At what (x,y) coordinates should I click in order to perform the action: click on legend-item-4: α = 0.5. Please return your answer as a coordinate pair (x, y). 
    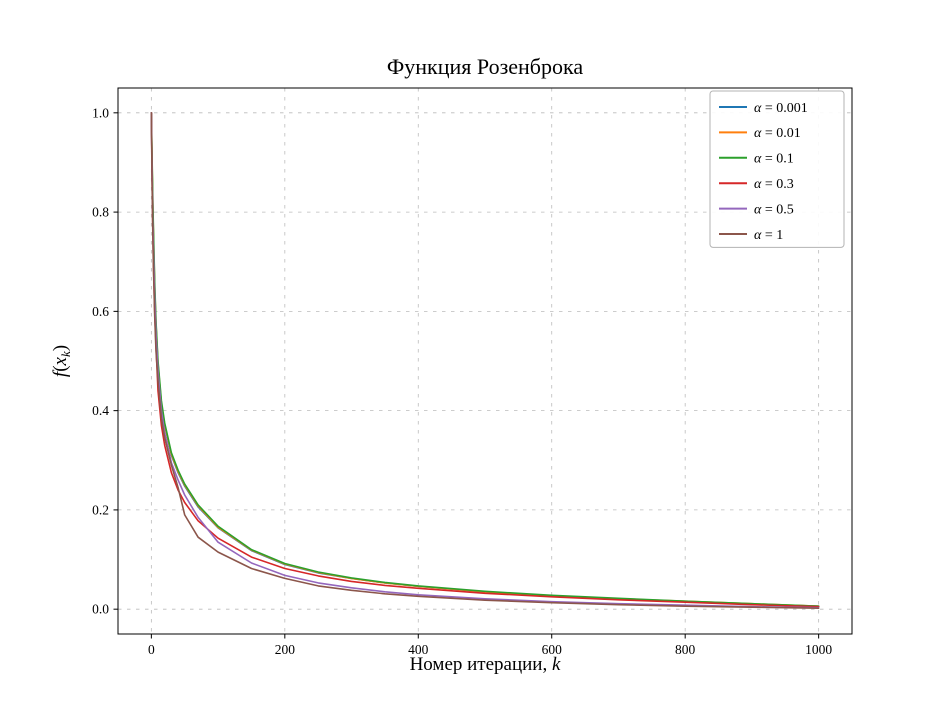
    Looking at the image, I should click on (756, 209).